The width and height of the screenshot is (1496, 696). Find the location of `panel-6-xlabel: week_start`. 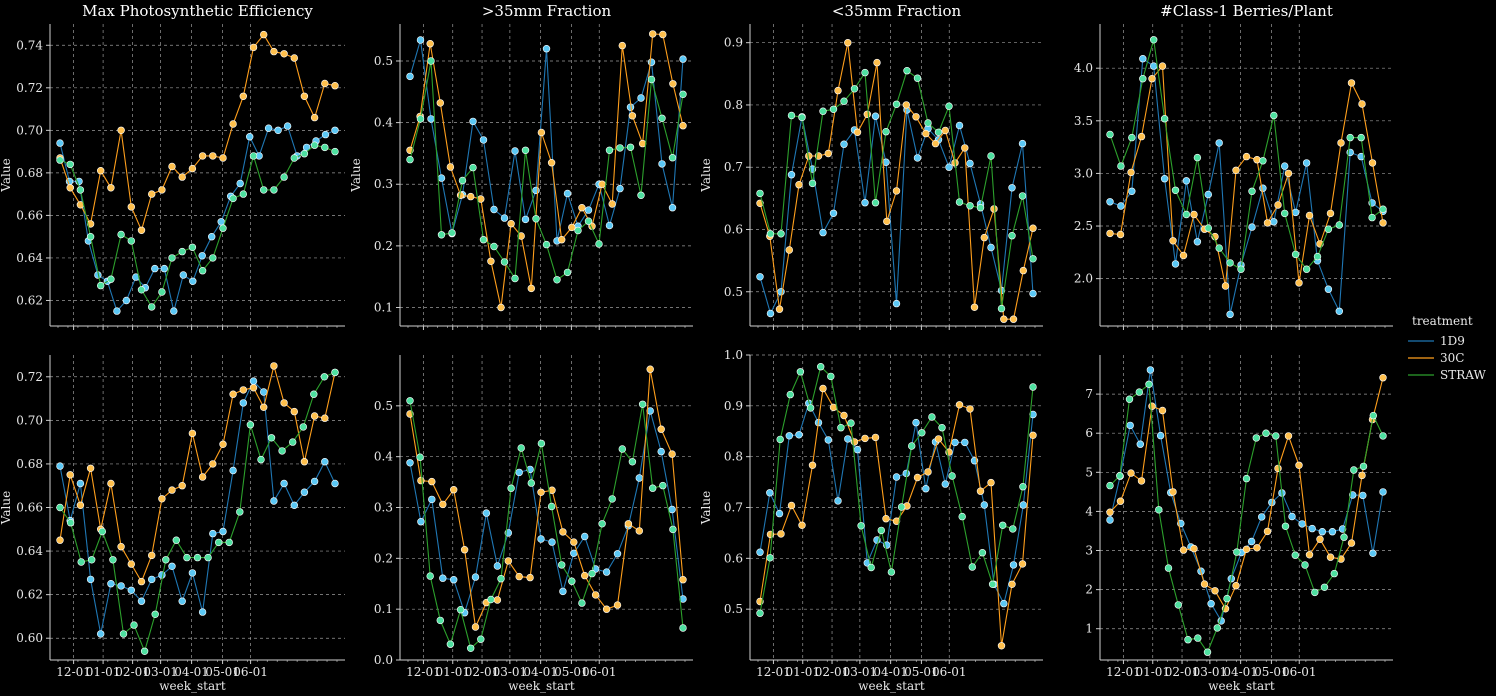

panel-6-xlabel: week_start is located at coordinates (541, 686).